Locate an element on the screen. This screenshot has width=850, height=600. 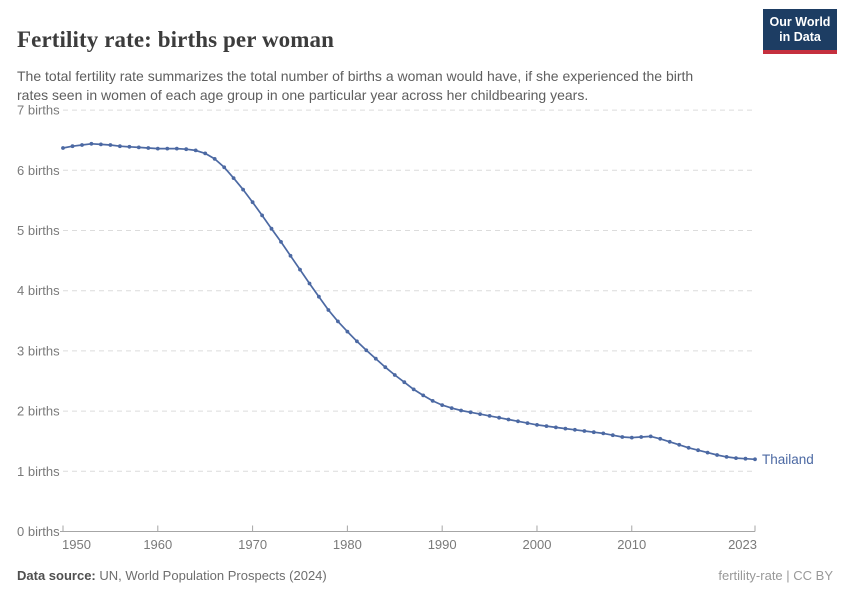
x-tick-label: 2010 is located at coordinates (631, 544).